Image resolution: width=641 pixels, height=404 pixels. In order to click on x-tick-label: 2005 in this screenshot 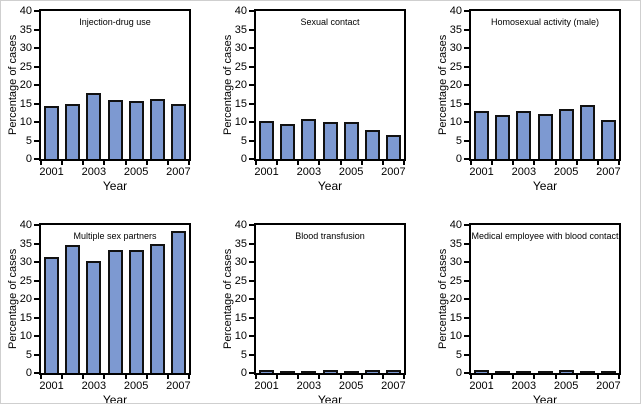, I will do `click(136, 172)`.